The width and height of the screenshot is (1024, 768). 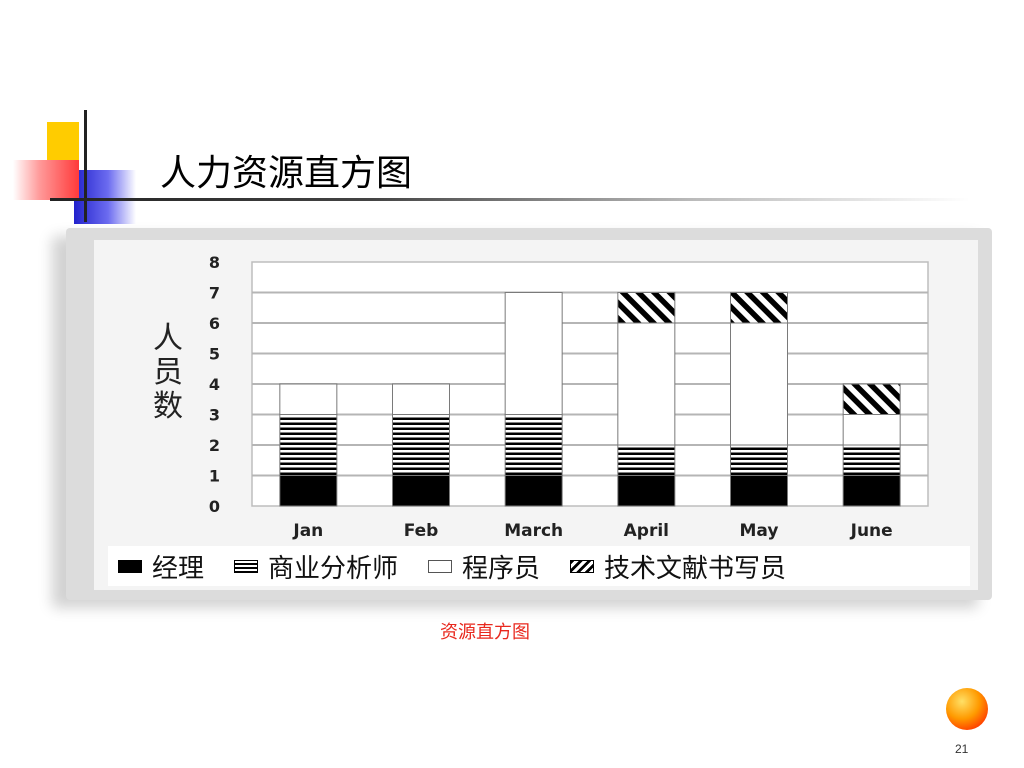 I want to click on y-tick-label-5: 5, so click(x=214, y=354).